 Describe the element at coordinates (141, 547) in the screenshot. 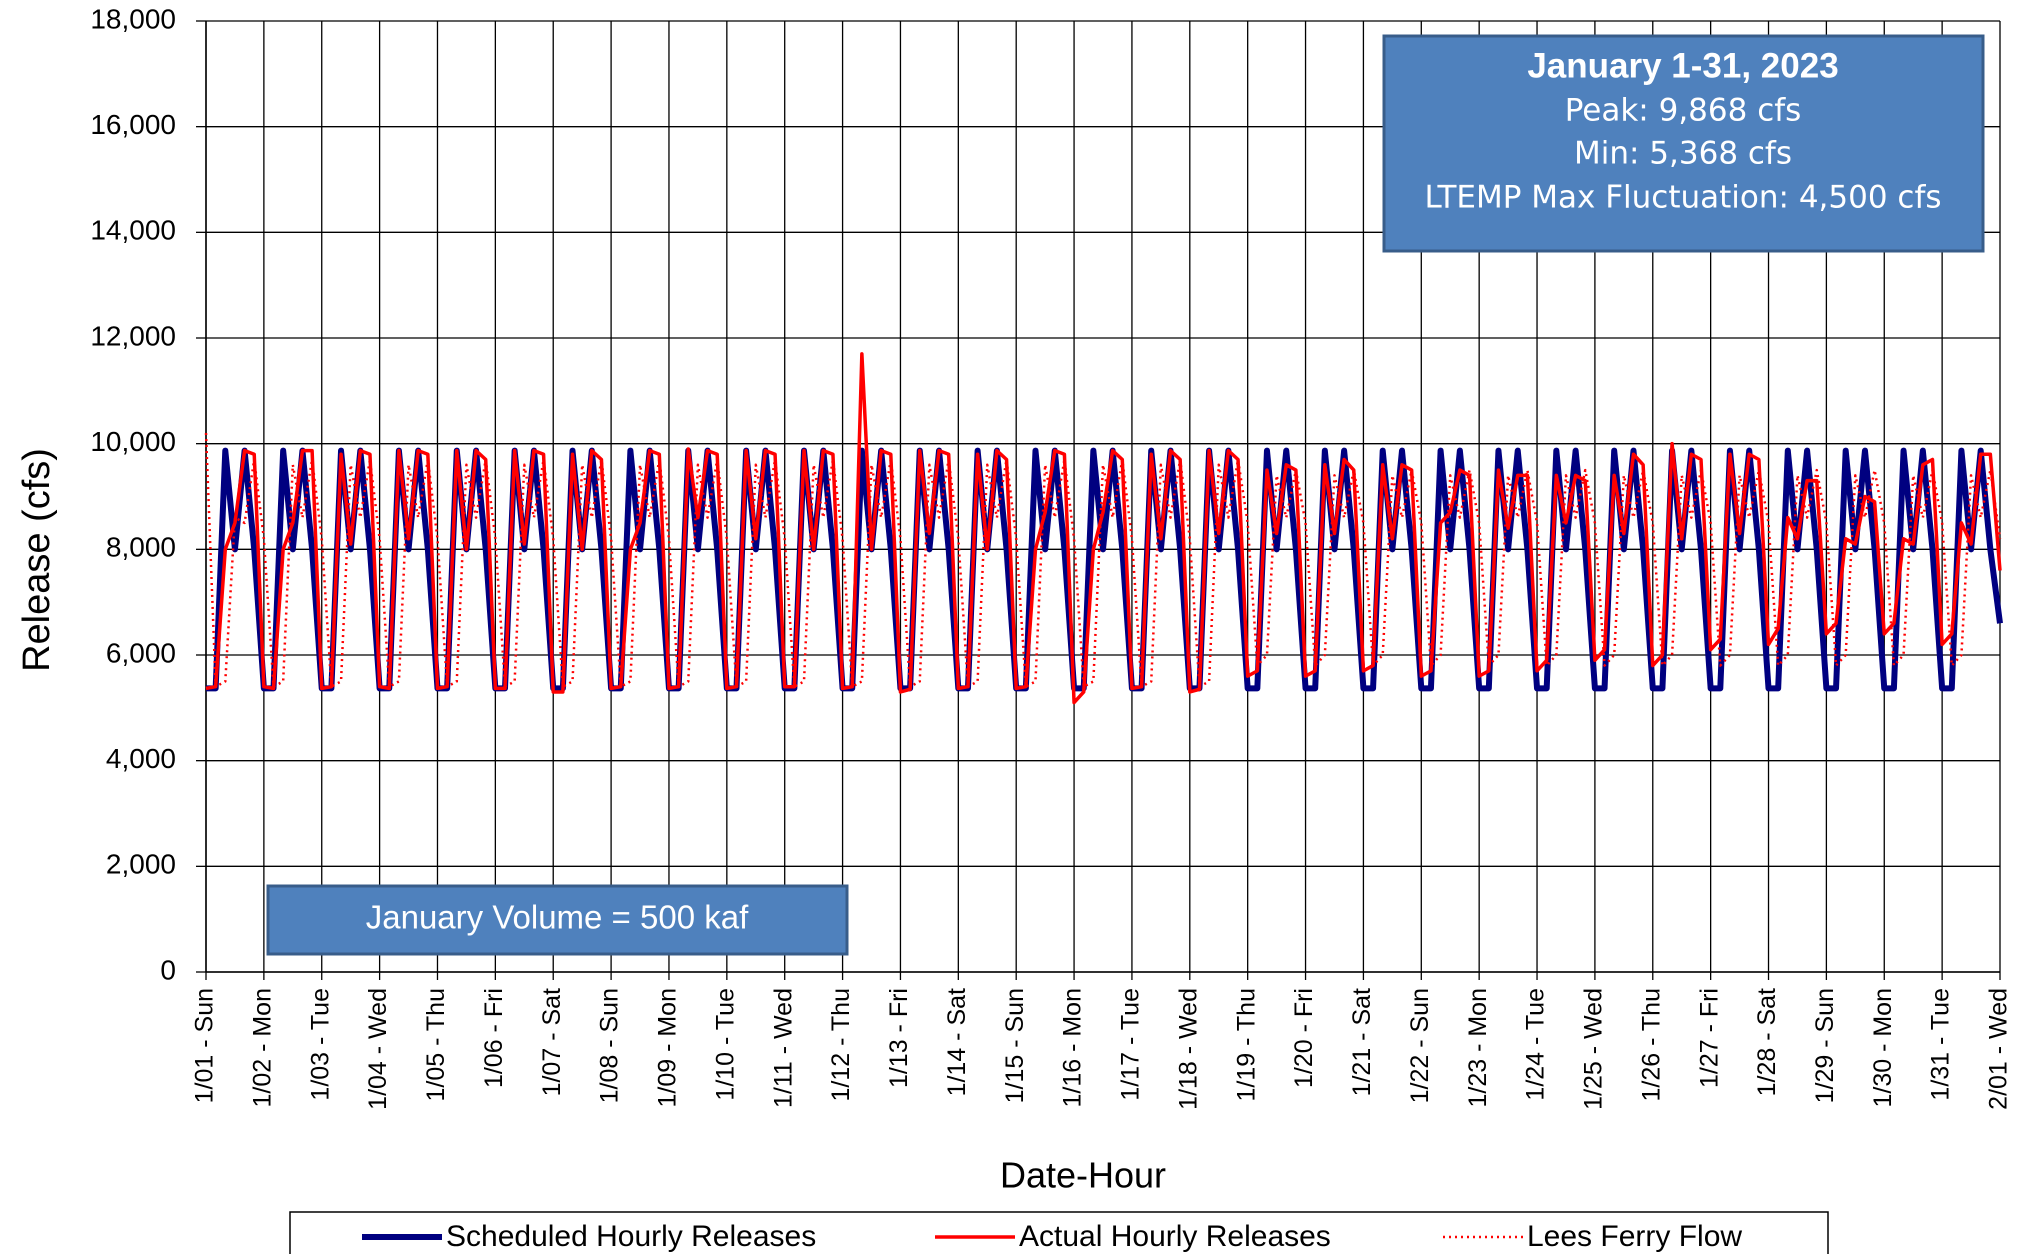

I see `y-tick-label: 8,000` at that location.